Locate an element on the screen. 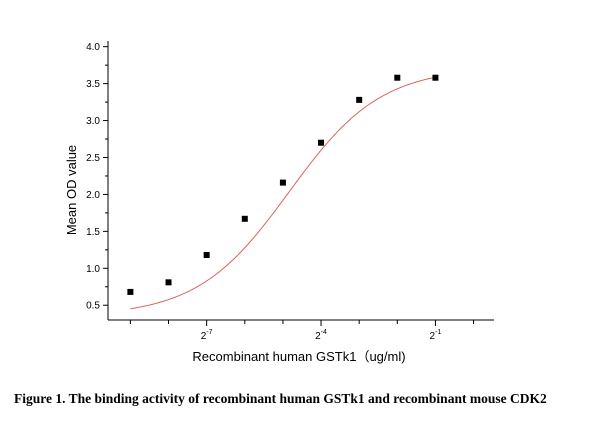 This screenshot has width=592, height=425. y-tick-label: 3.0 is located at coordinates (93, 121).